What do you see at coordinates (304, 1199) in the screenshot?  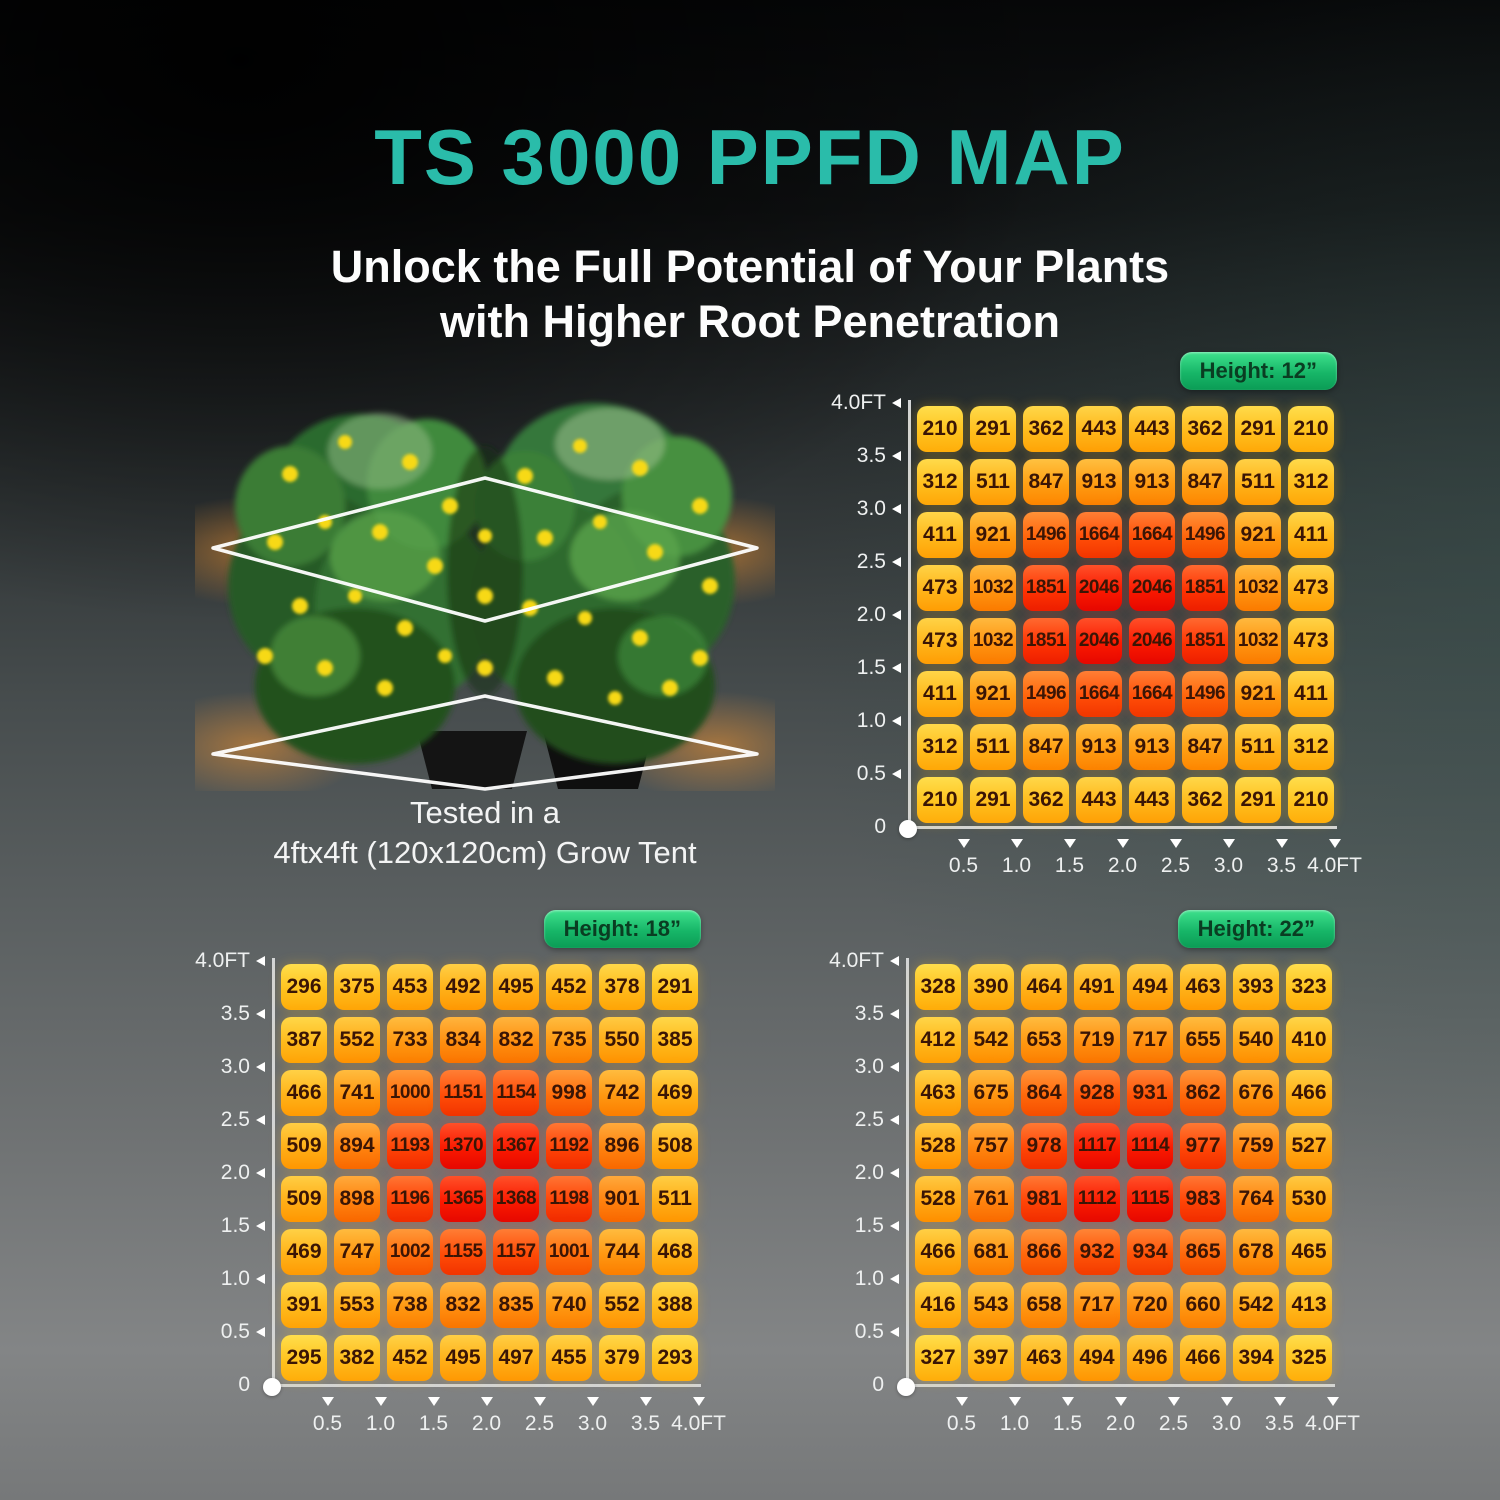 I see `ppfd-cell: 509` at bounding box center [304, 1199].